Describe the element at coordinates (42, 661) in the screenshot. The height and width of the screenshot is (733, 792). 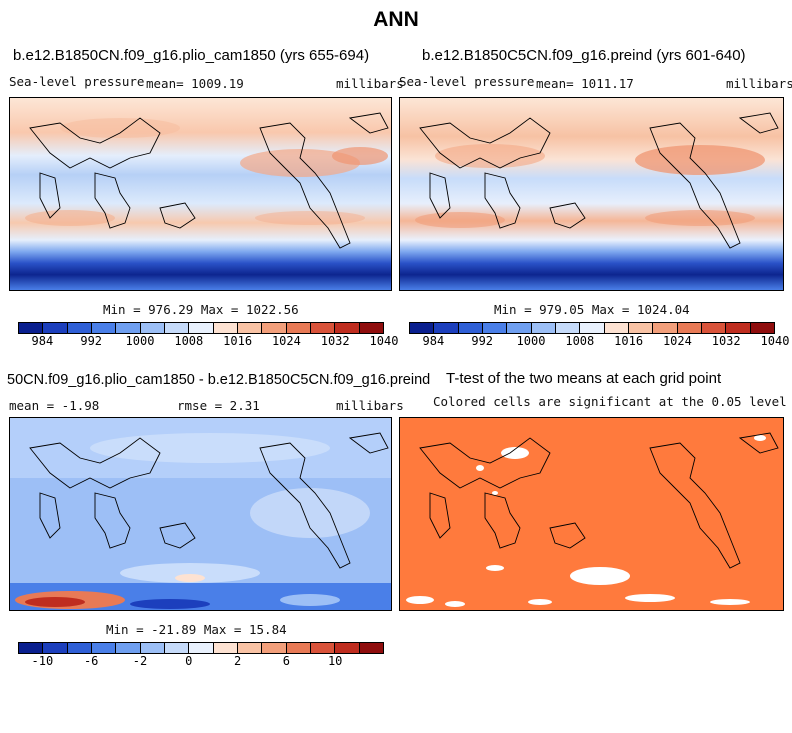
I see `panel3-colorbar-tick-label: -10` at that location.